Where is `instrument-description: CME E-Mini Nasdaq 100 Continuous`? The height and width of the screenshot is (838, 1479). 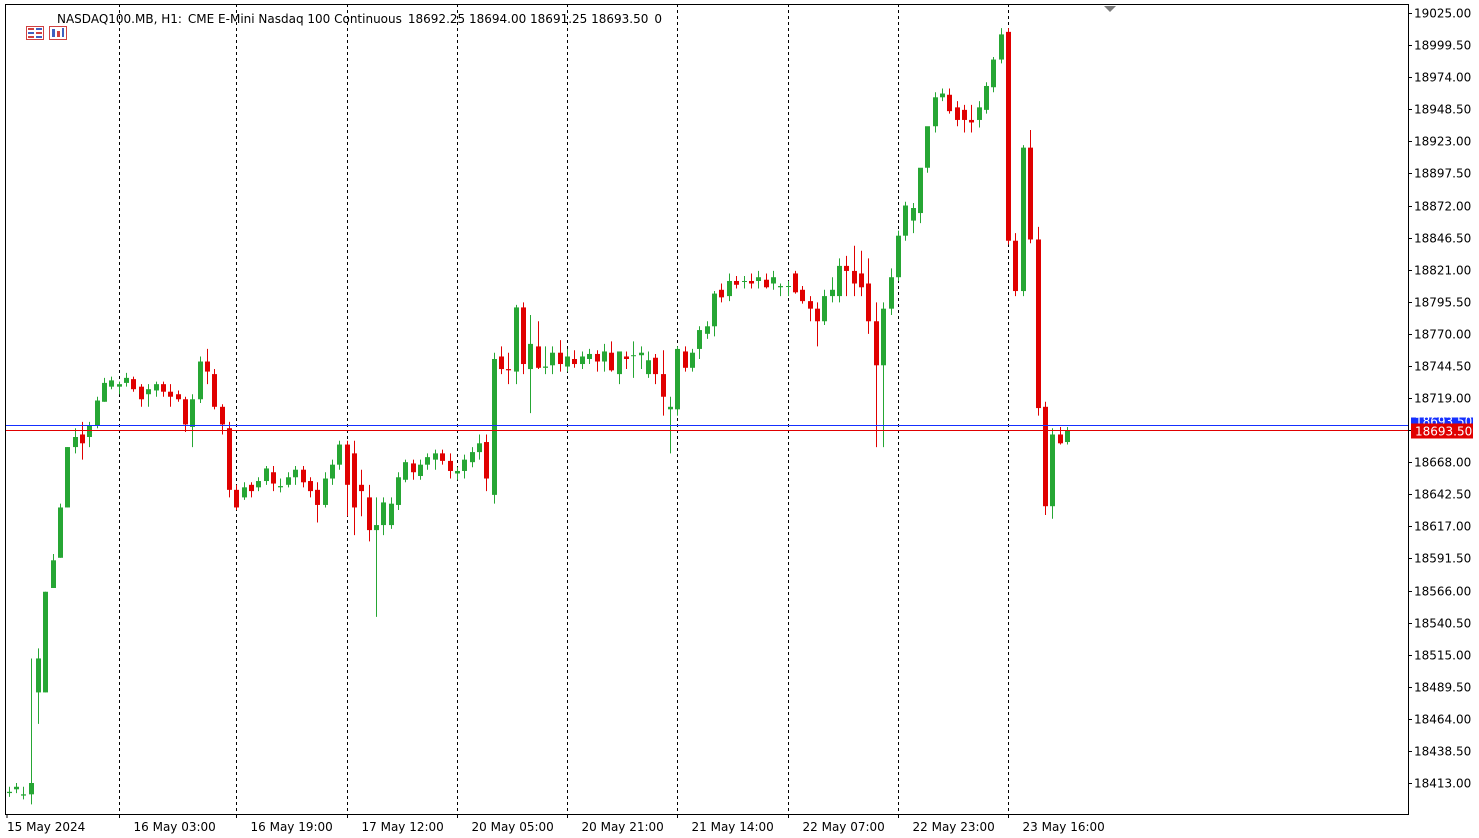 instrument-description: CME E-Mini Nasdaq 100 Continuous is located at coordinates (294, 19).